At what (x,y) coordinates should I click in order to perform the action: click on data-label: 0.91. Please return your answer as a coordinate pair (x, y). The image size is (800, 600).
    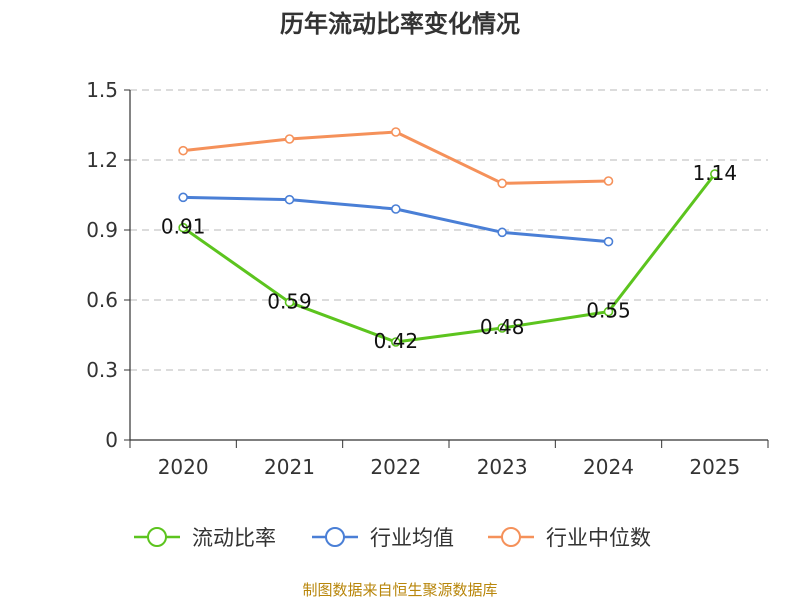
    Looking at the image, I should click on (183, 227).